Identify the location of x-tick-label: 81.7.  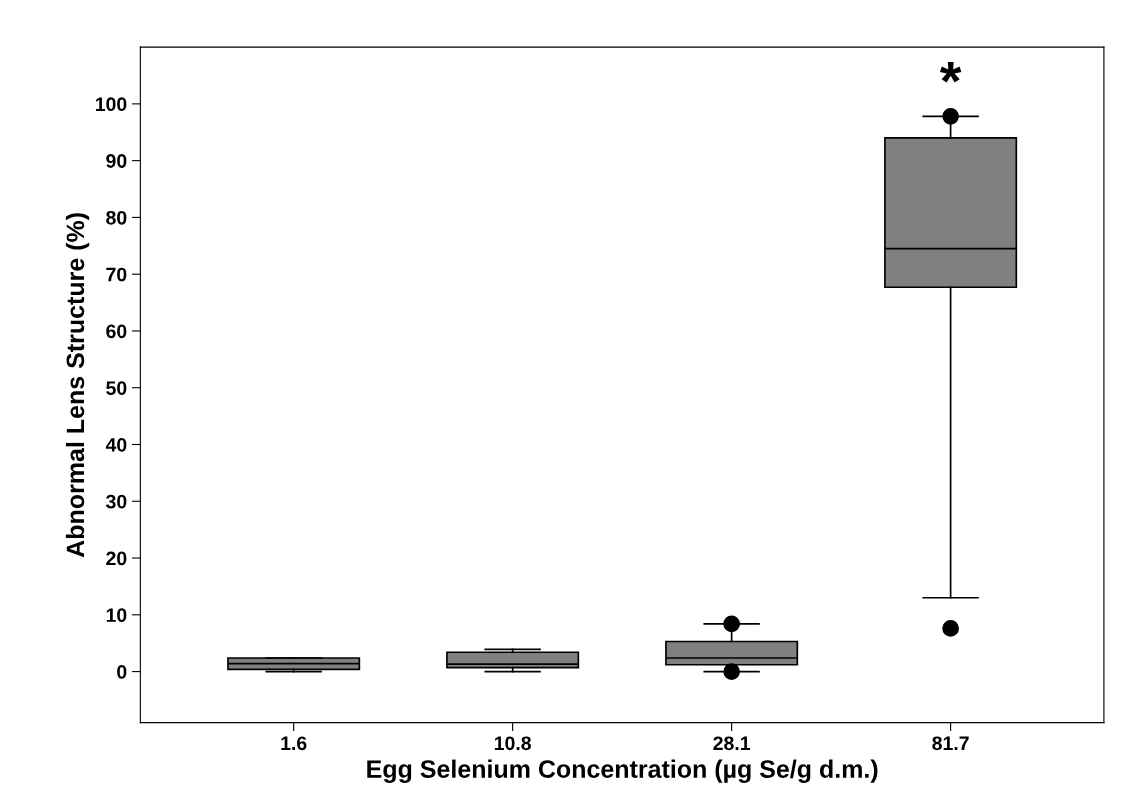
(950, 743).